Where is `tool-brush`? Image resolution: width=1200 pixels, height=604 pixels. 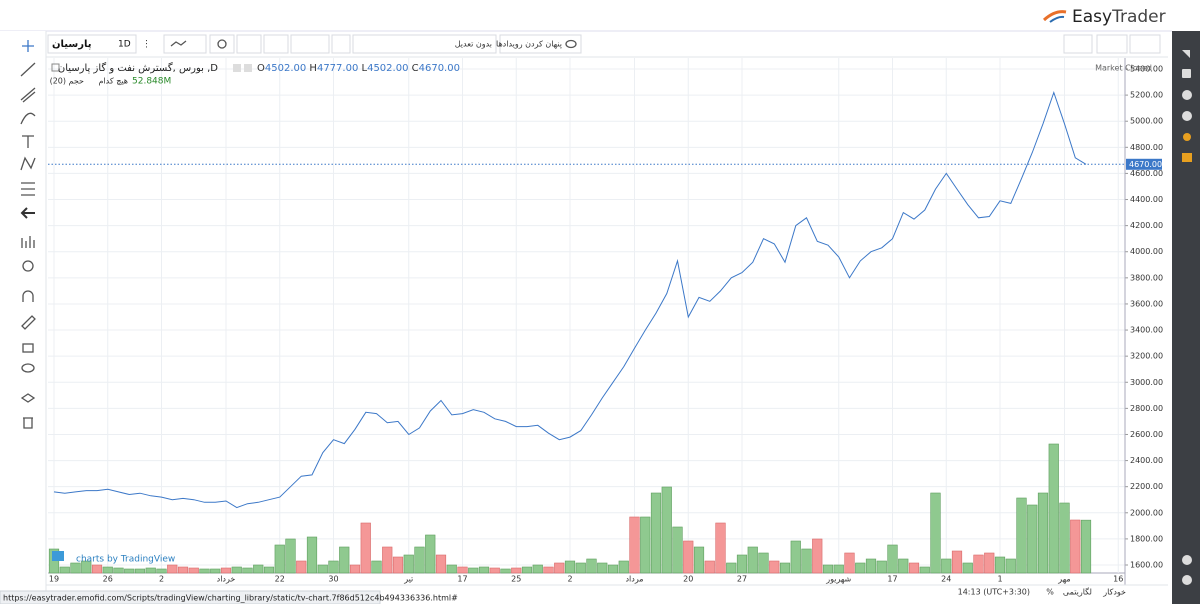
tool-brush is located at coordinates (28, 118).